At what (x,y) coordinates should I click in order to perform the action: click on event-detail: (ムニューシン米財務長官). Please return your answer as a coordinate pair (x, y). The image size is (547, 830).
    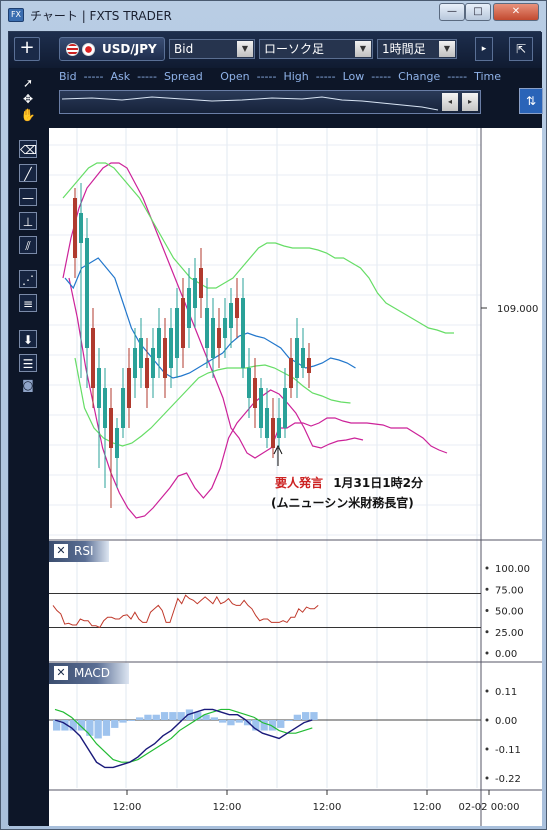
    Looking at the image, I should click on (342, 503).